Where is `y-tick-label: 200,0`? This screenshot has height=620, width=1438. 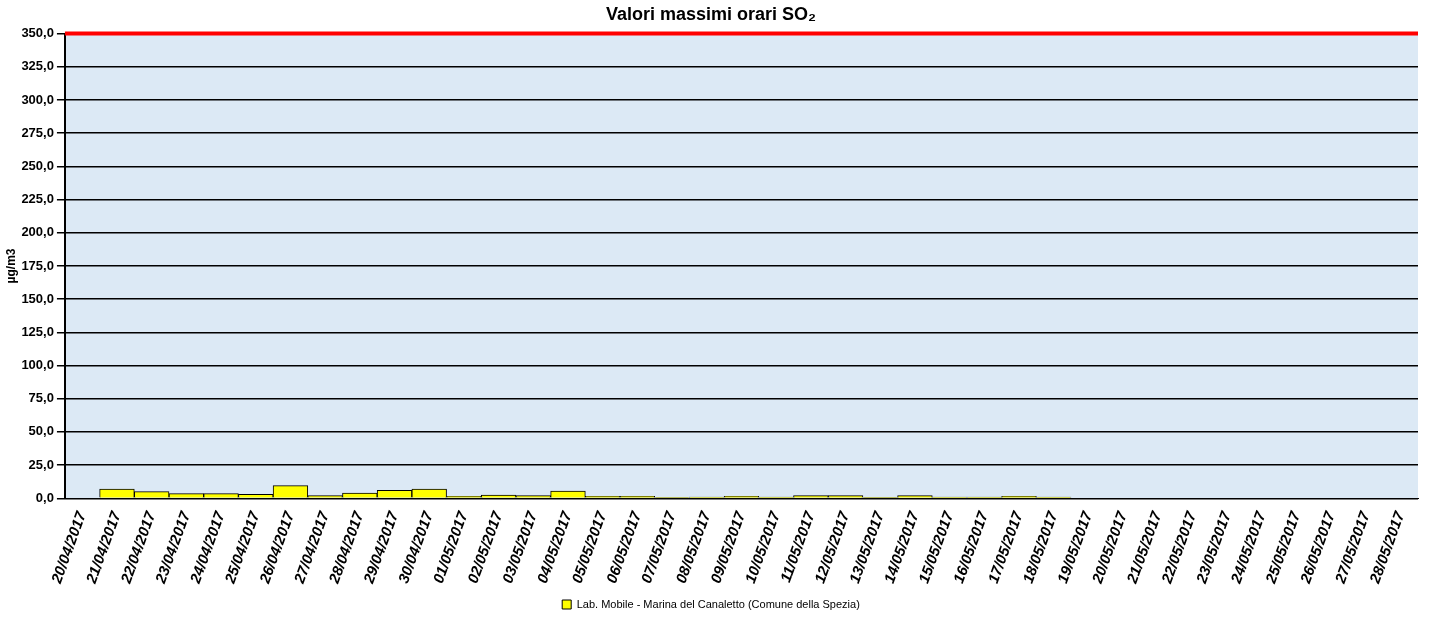
y-tick-label: 200,0 is located at coordinates (37, 232).